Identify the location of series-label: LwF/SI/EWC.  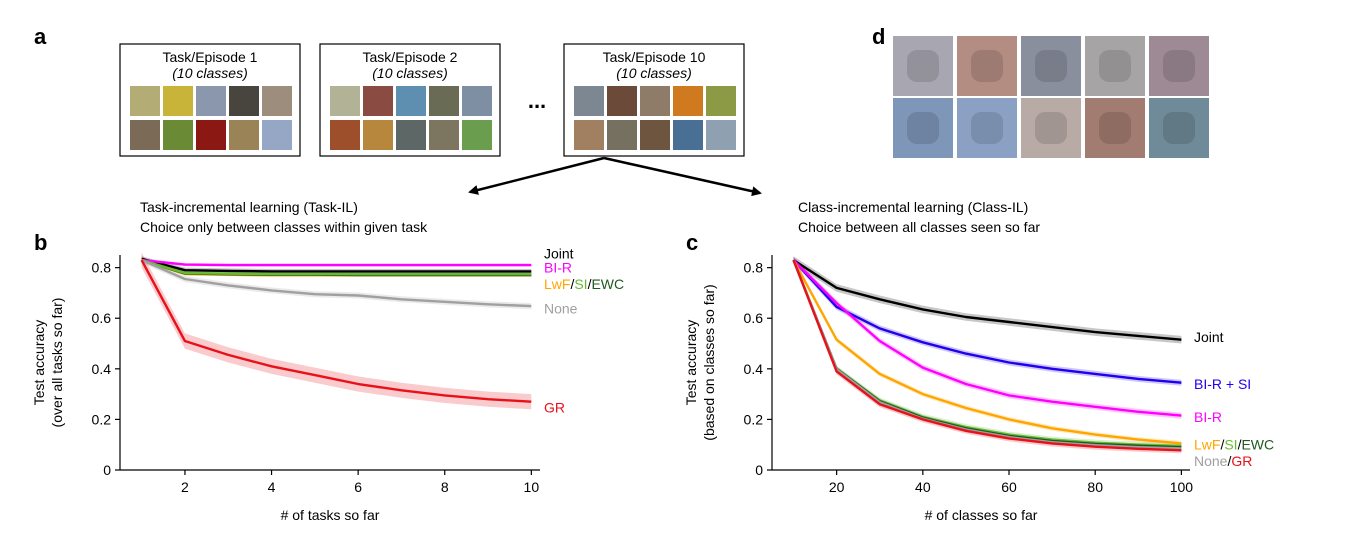
(584, 284).